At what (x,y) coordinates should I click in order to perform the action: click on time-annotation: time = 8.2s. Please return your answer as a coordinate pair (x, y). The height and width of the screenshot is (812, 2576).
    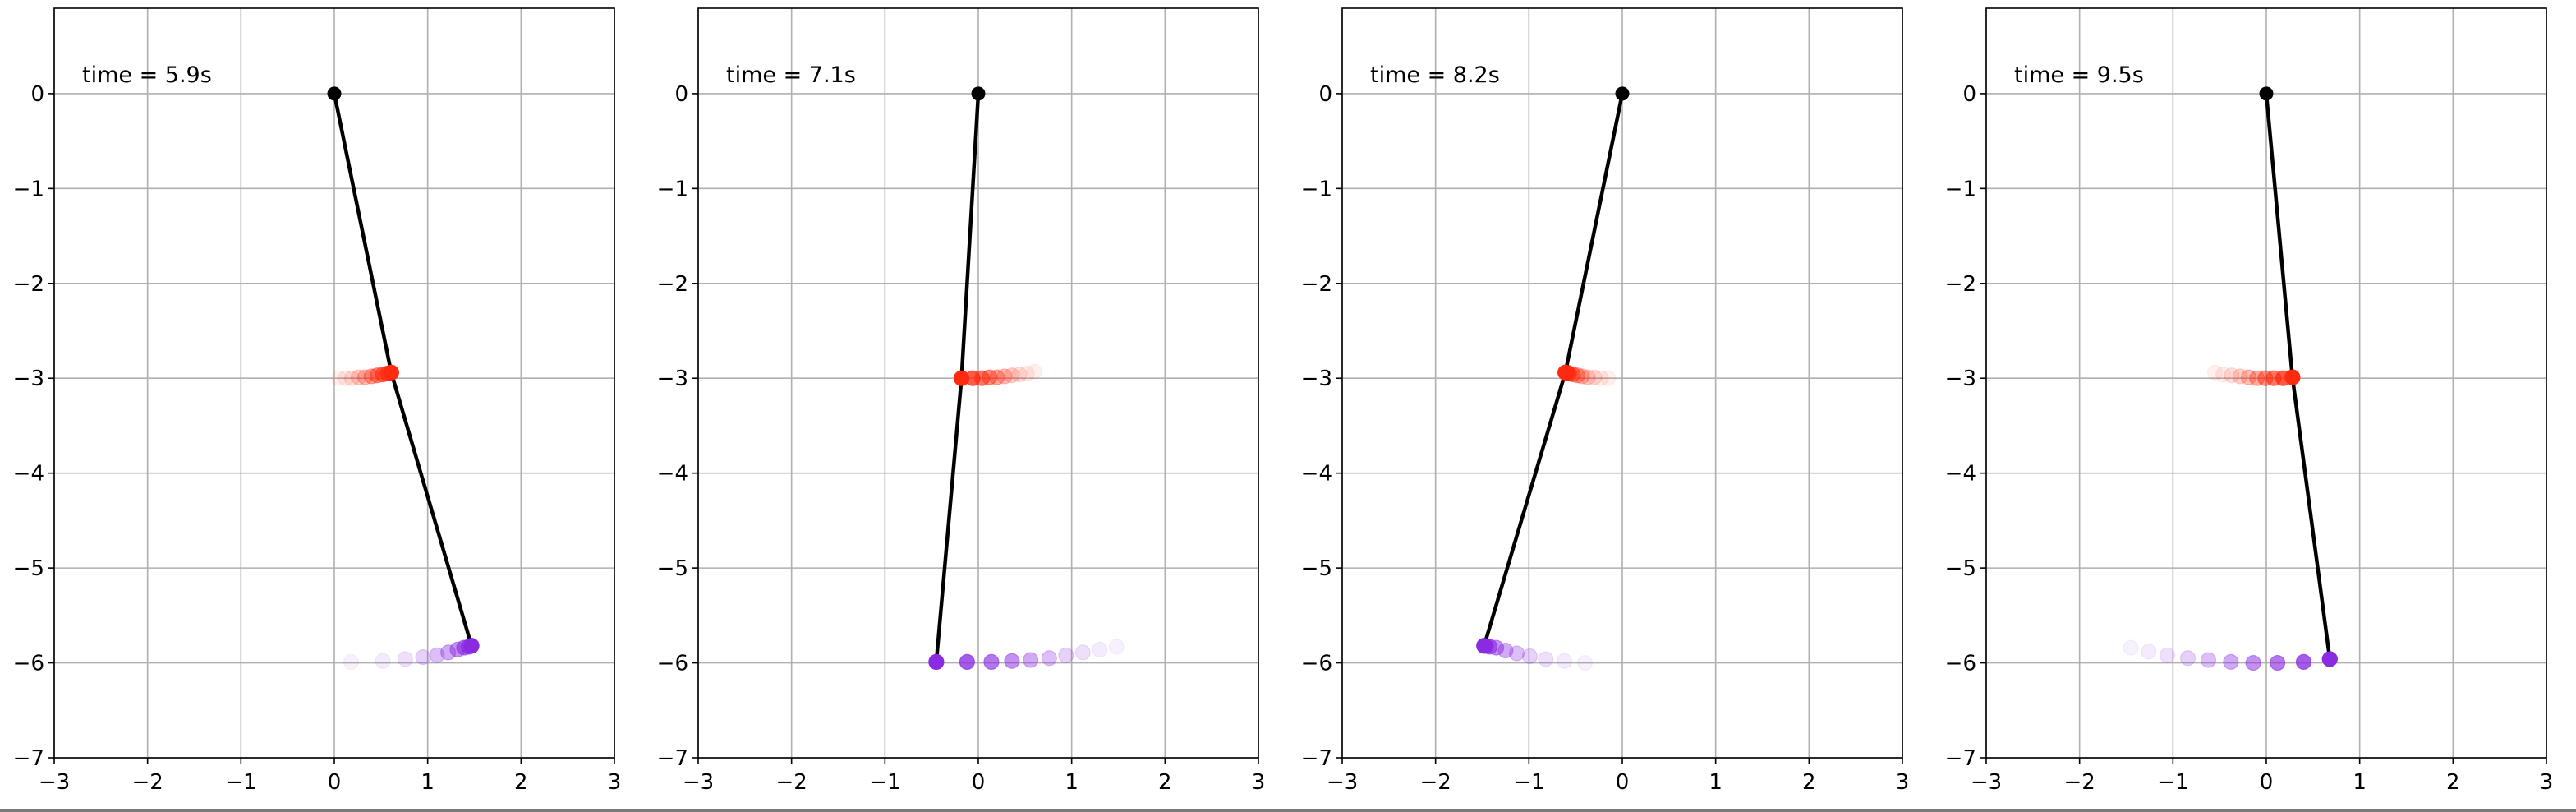
    Looking at the image, I should click on (1435, 75).